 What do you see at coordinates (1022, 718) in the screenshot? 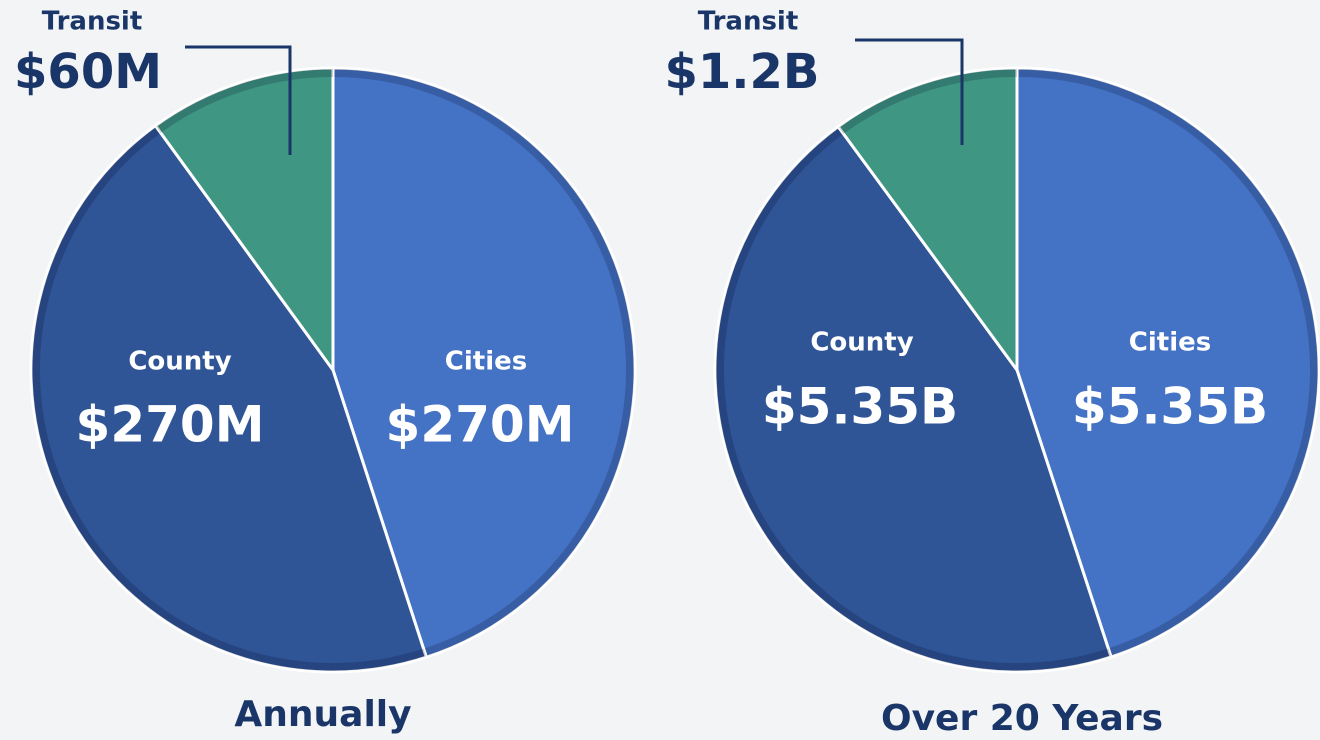
I see `chart-title: Over 20 Years` at bounding box center [1022, 718].